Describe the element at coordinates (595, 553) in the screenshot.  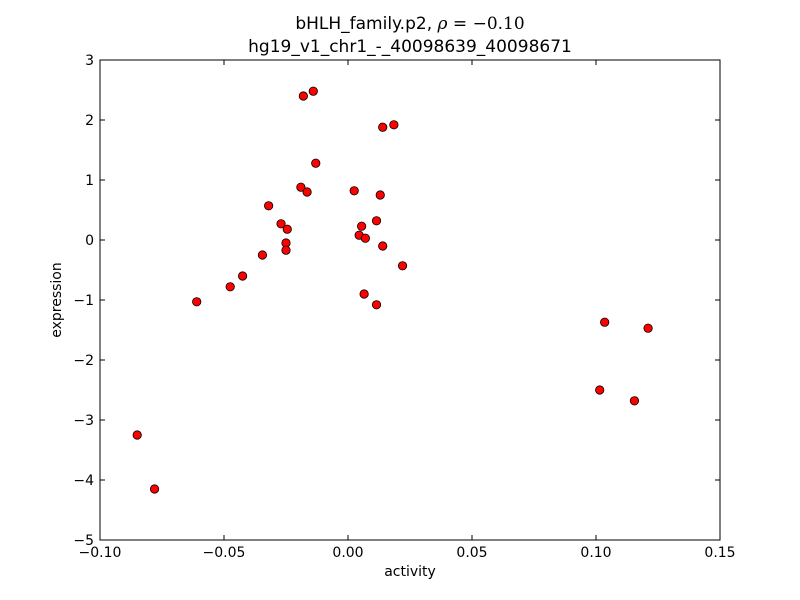
I see `x-tick-label: 0.10` at that location.